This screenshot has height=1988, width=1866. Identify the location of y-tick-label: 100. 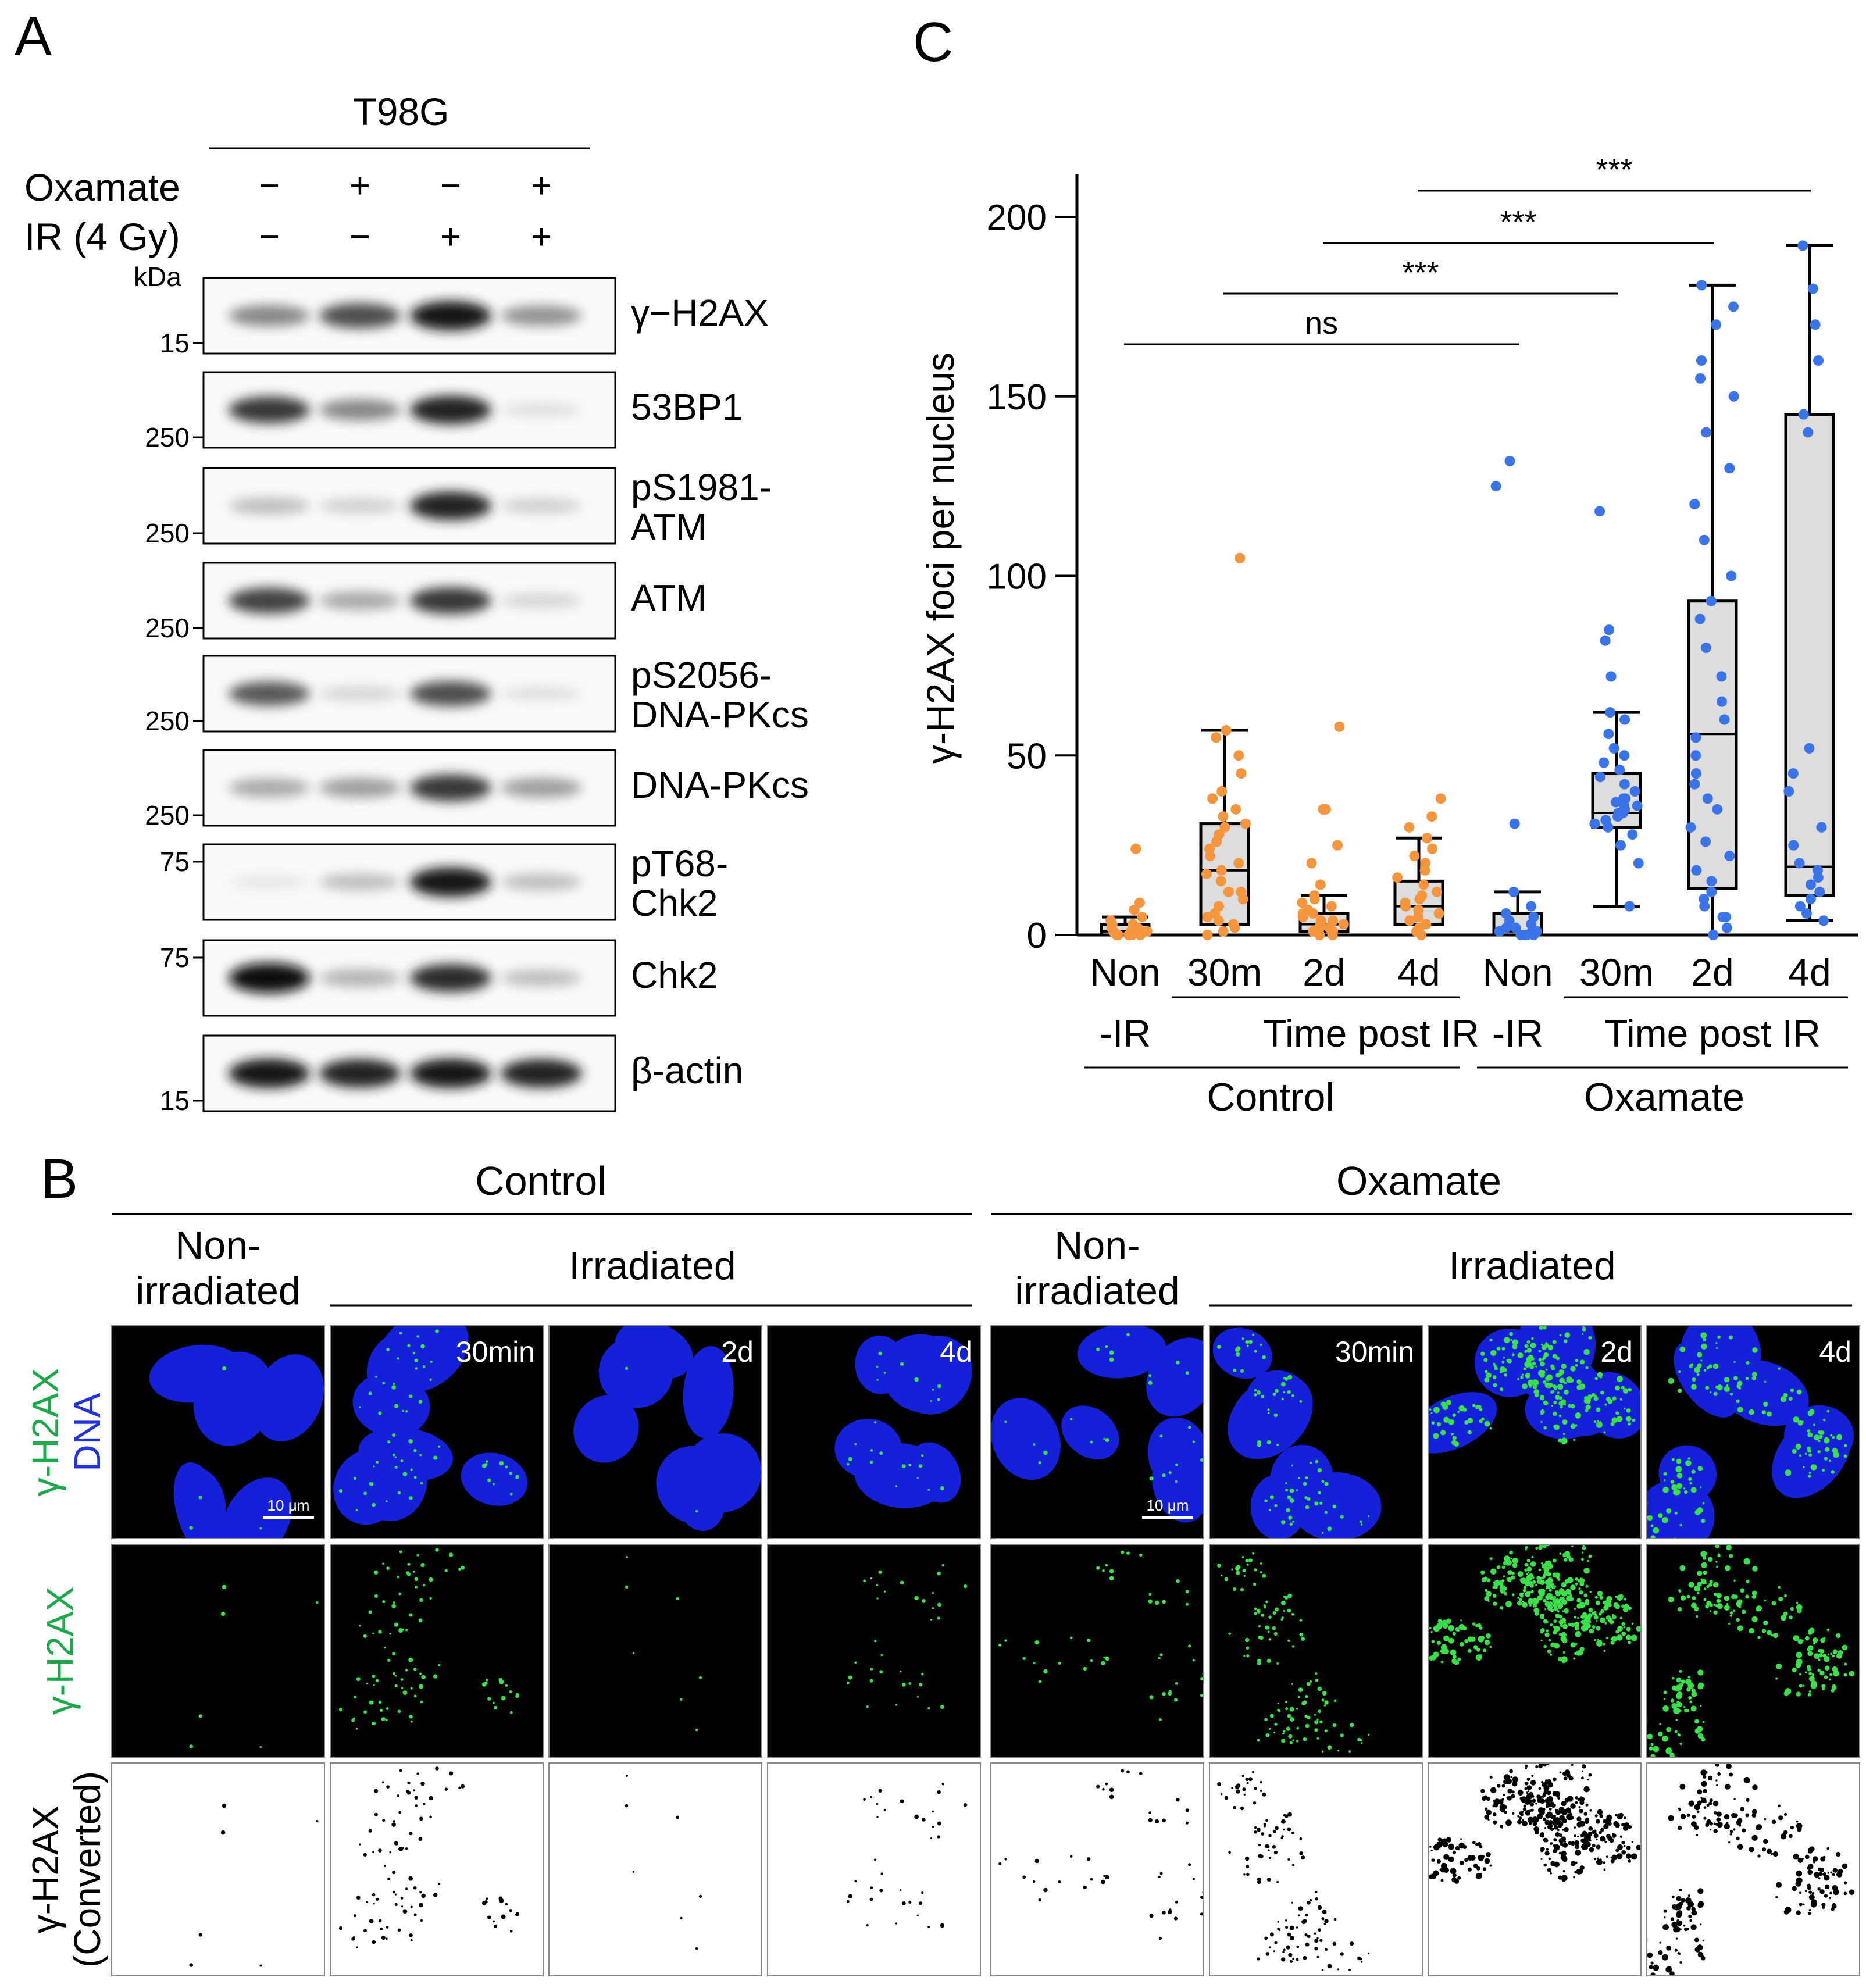
(1017, 577).